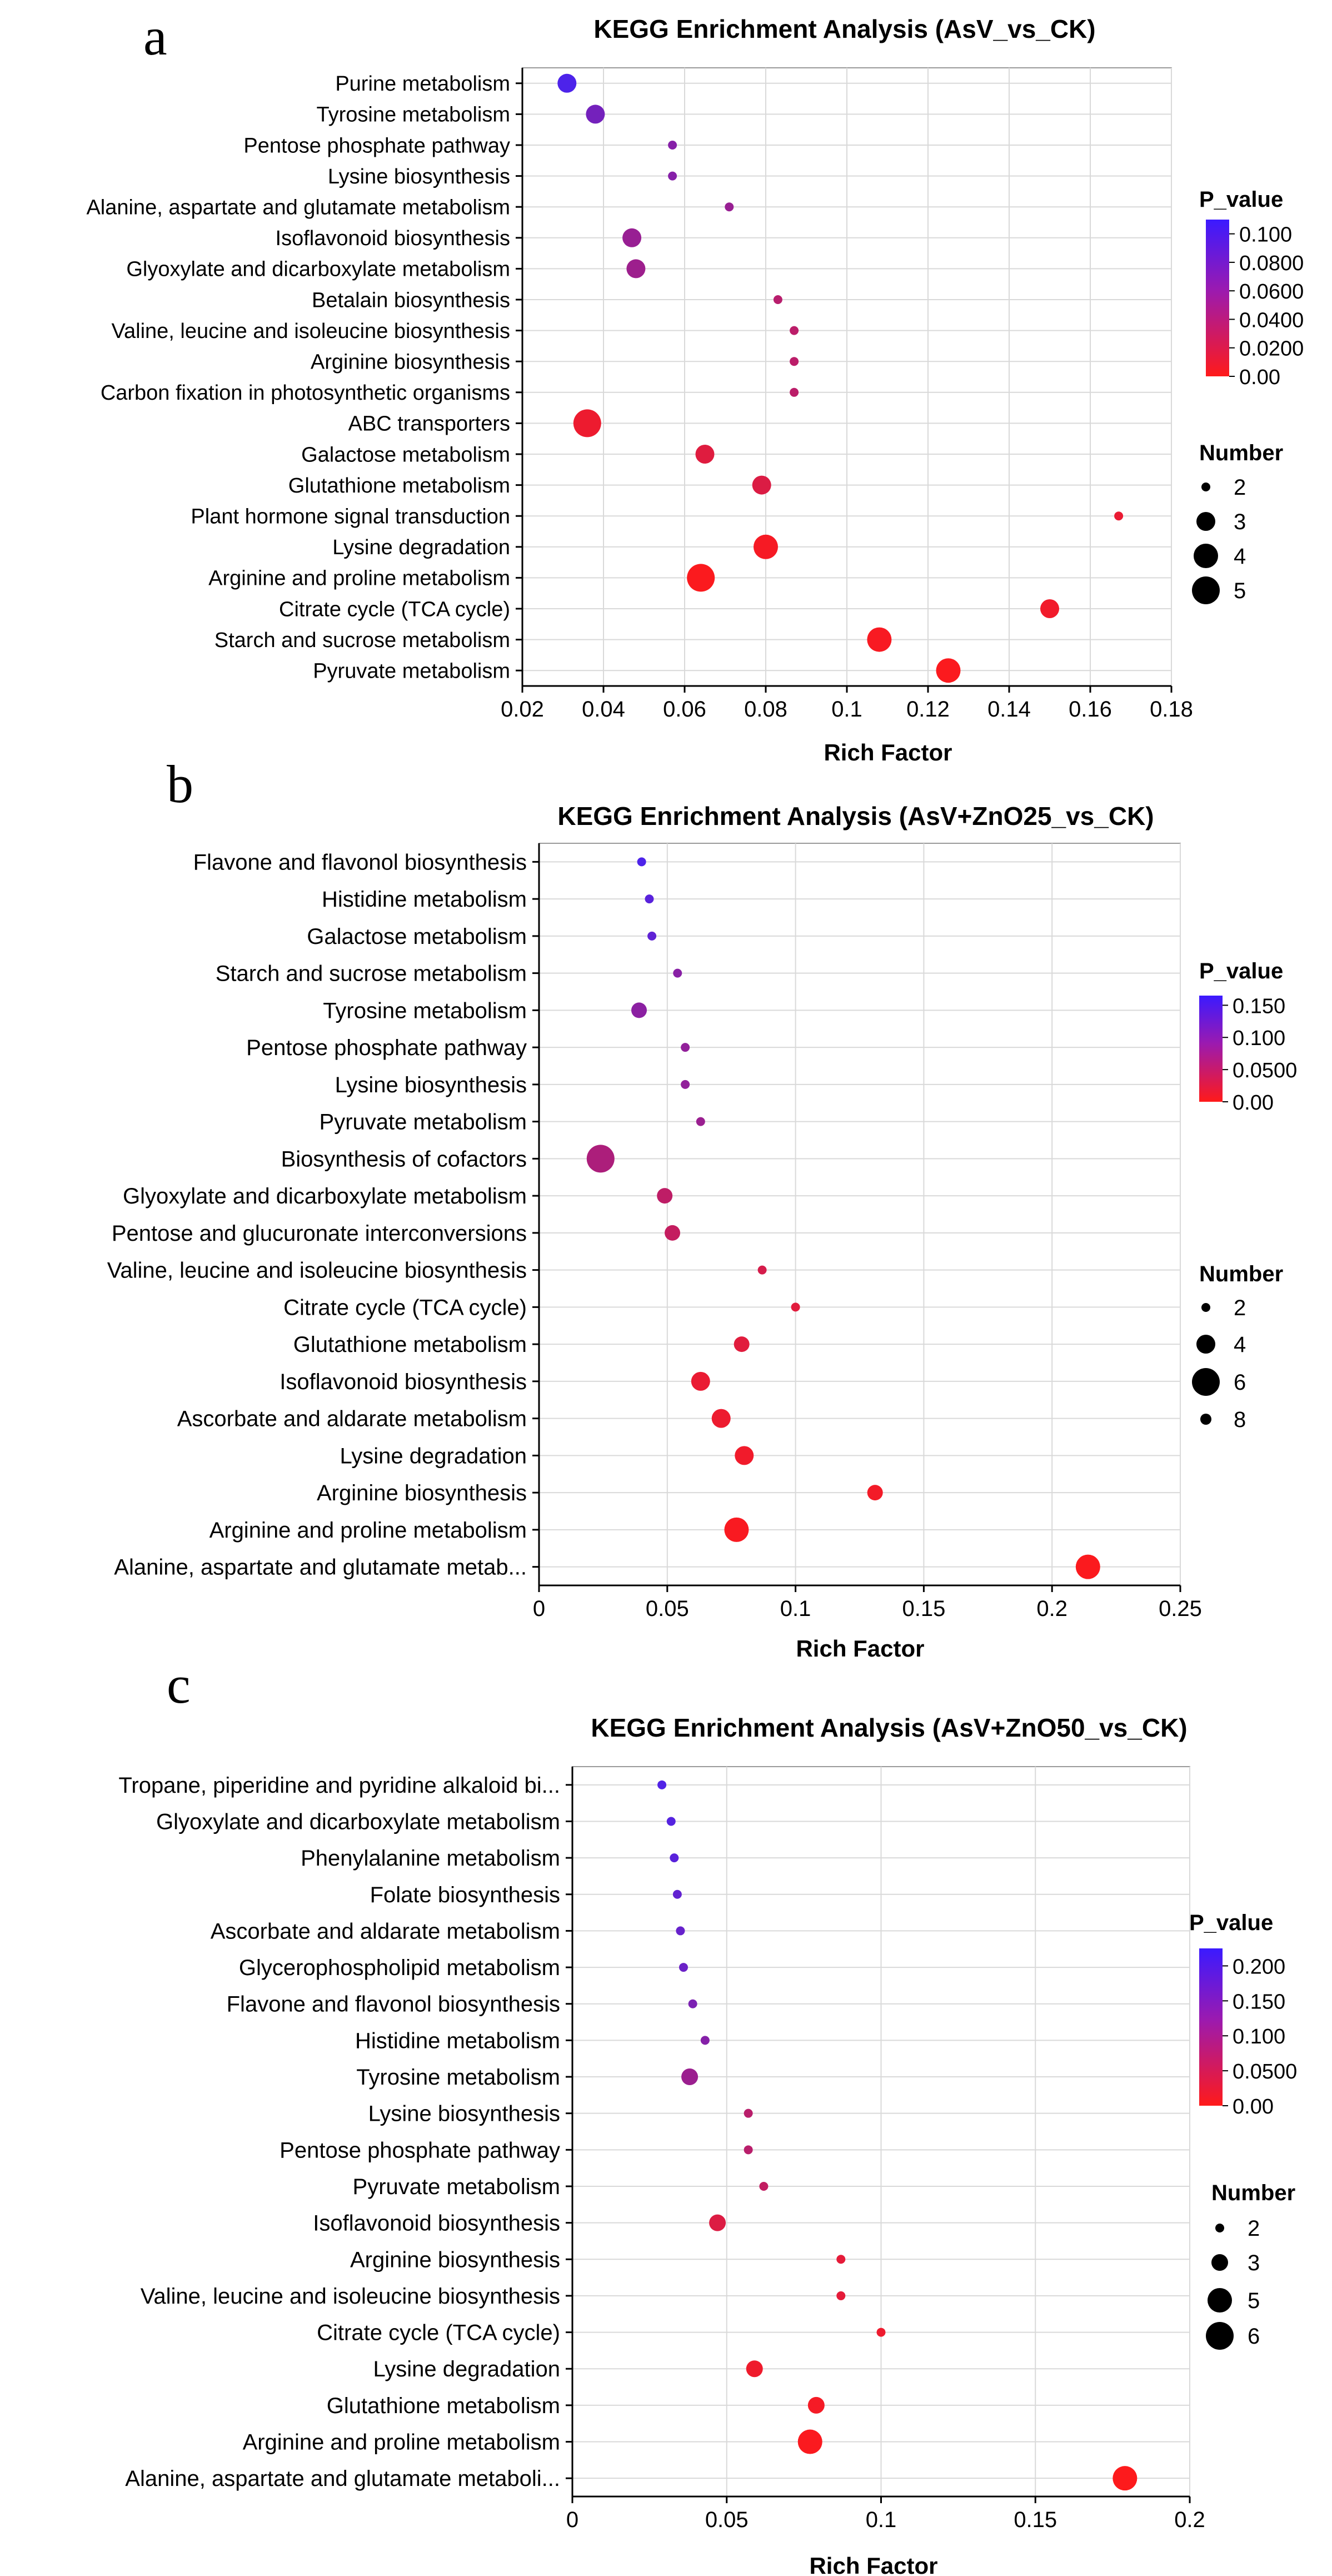 This screenshot has width=1332, height=2576. Describe the element at coordinates (419, 177) in the screenshot. I see `pathway-label: Lysine biosynthesis` at that location.